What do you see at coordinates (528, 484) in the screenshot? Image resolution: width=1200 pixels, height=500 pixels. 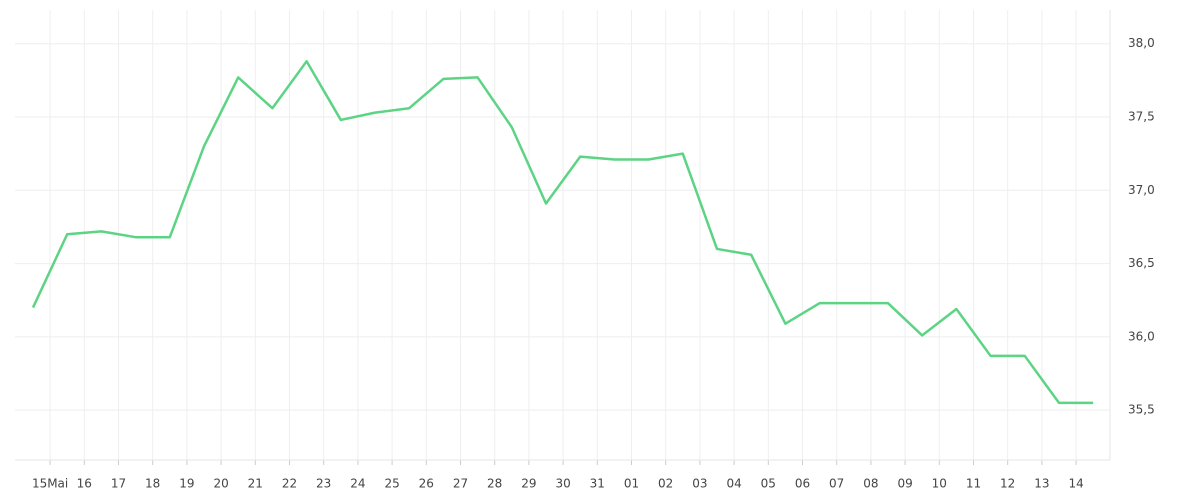 I see `x-tick-label: 29` at bounding box center [528, 484].